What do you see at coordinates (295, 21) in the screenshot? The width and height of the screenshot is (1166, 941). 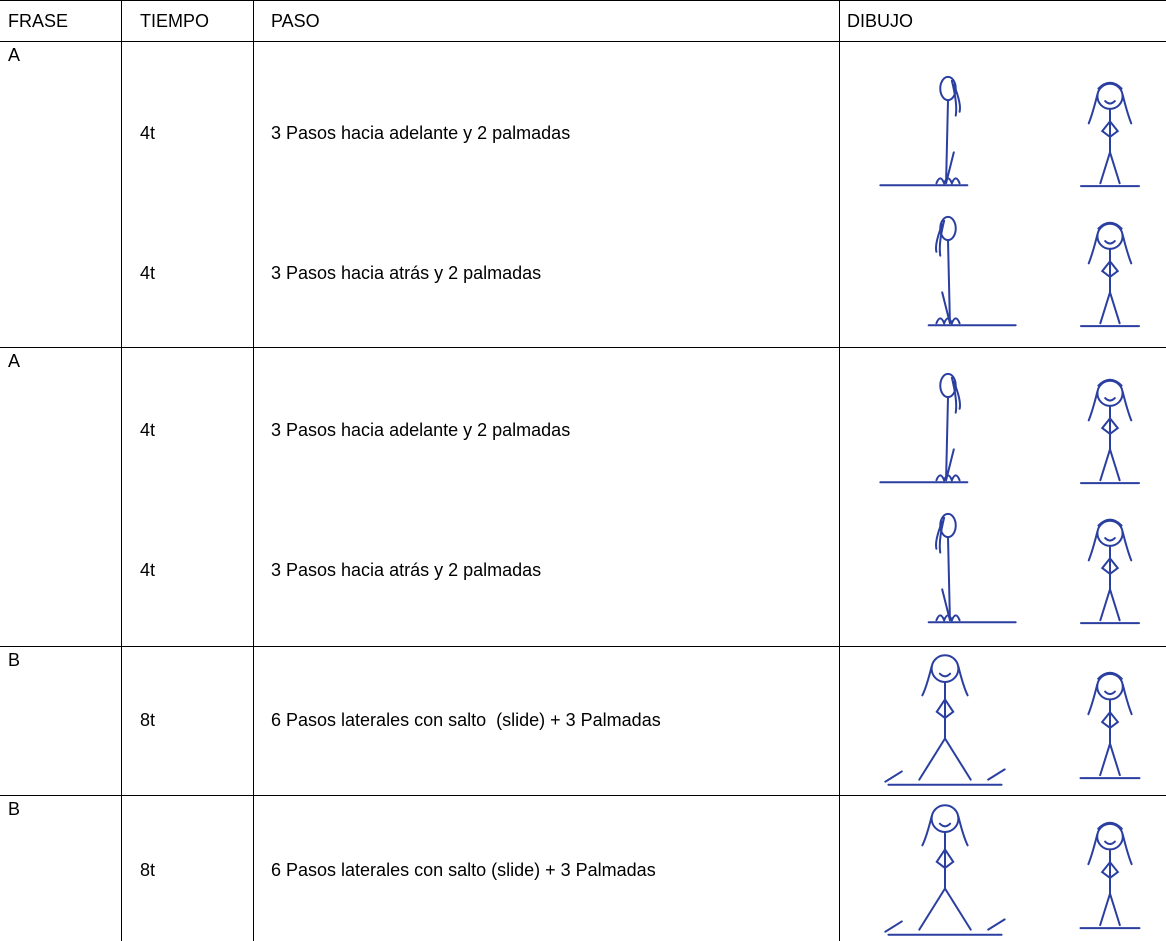 I see `header-cell: PASO` at bounding box center [295, 21].